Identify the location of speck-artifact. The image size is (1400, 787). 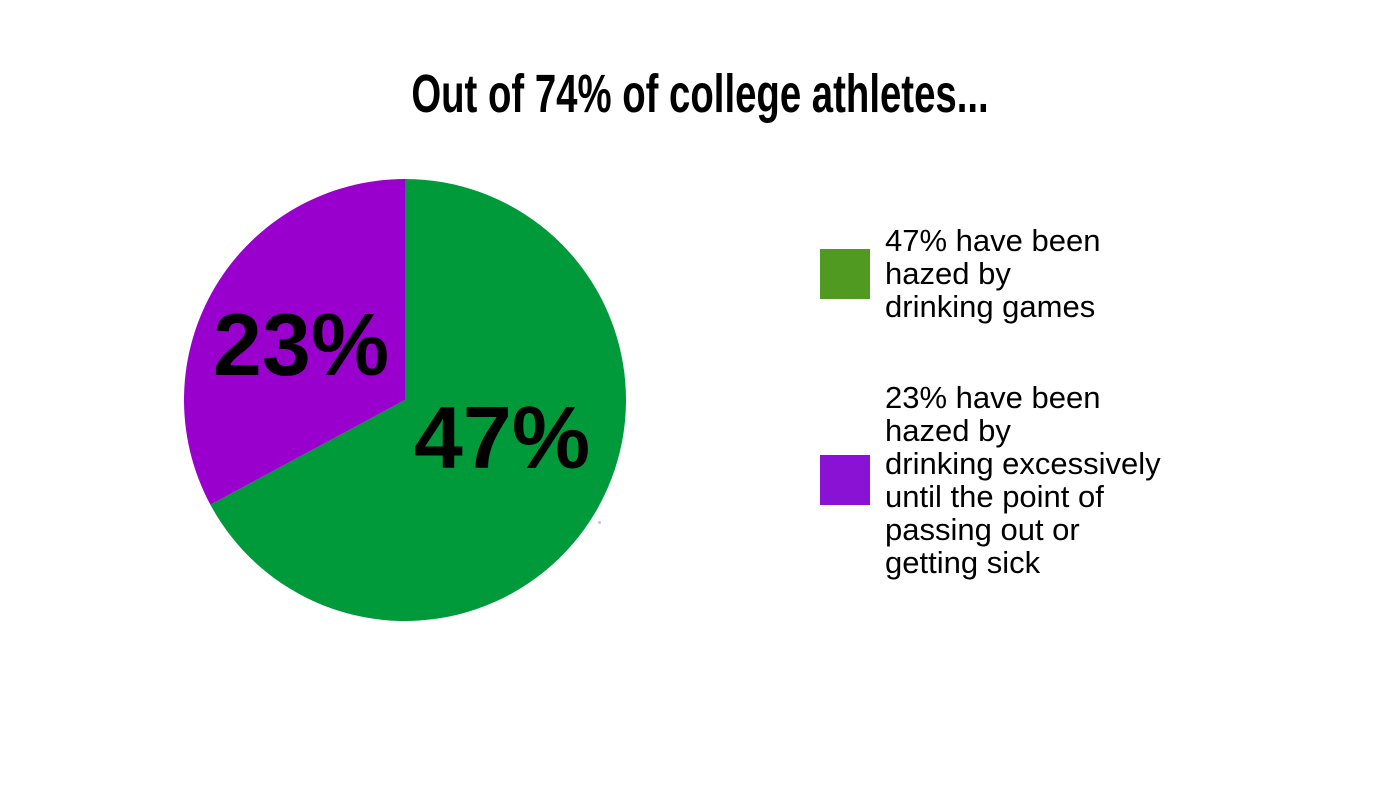
(599, 522).